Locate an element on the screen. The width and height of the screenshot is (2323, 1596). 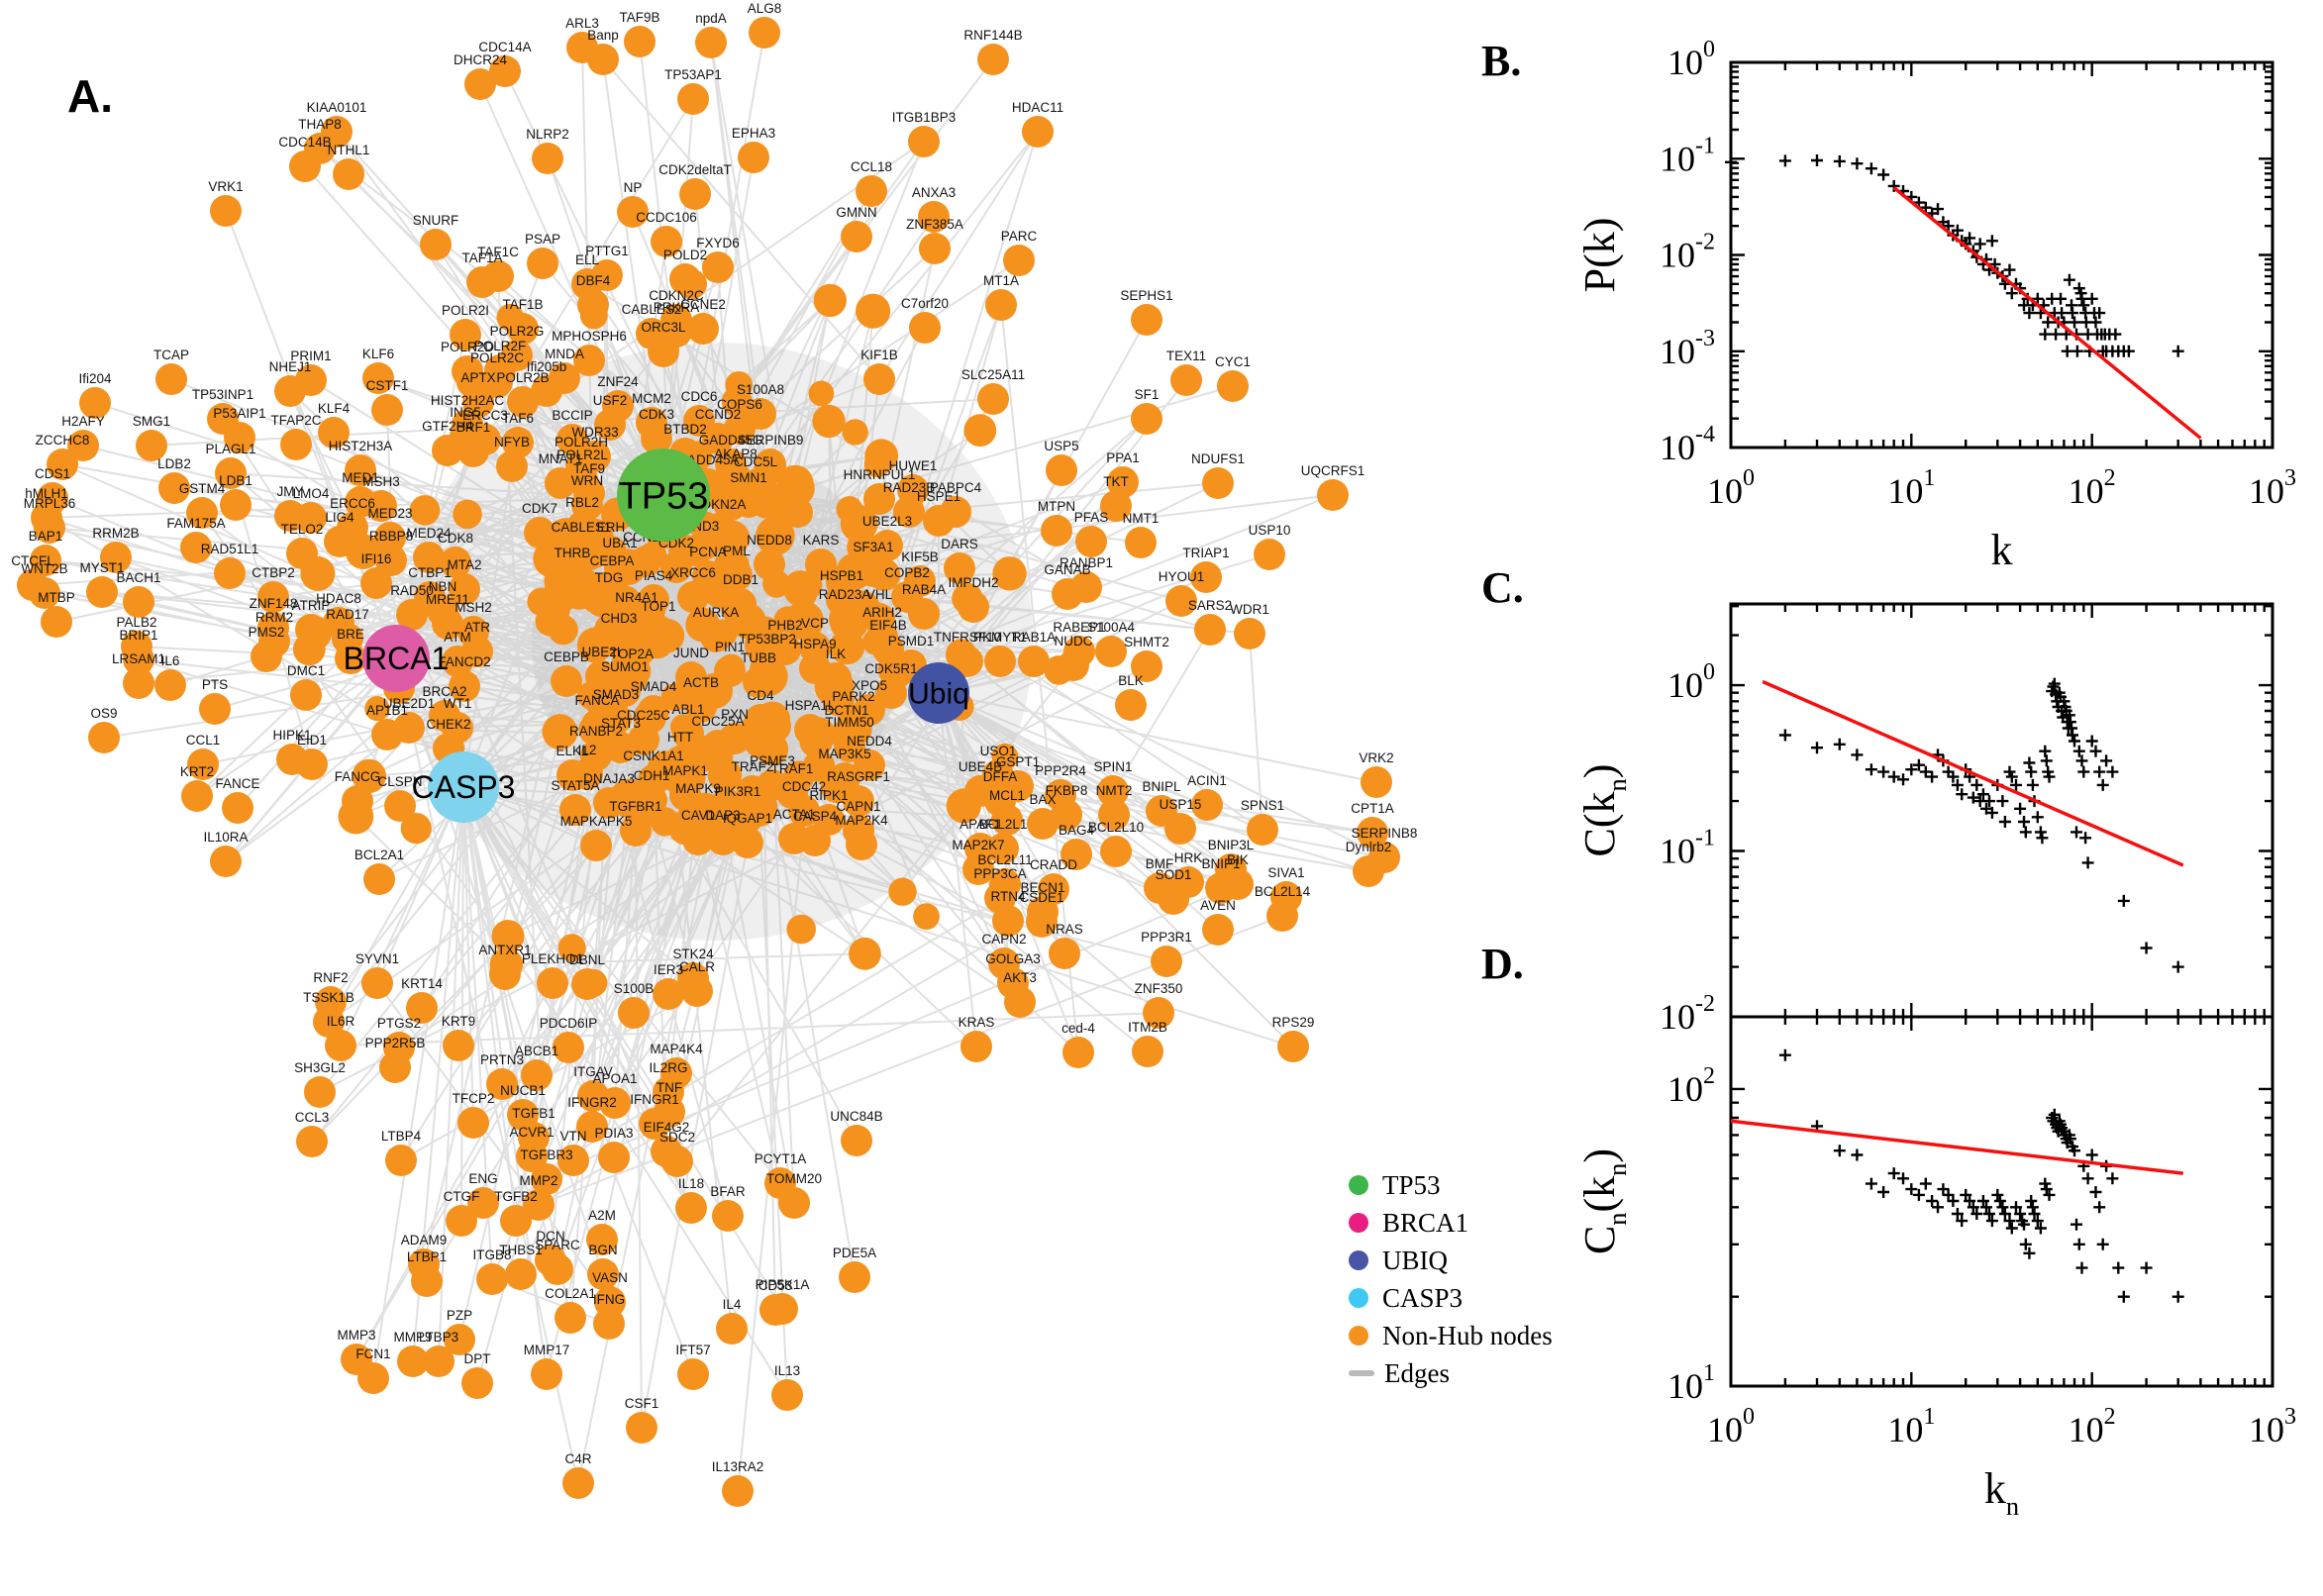
node-label: PMS2 is located at coordinates (267, 632).